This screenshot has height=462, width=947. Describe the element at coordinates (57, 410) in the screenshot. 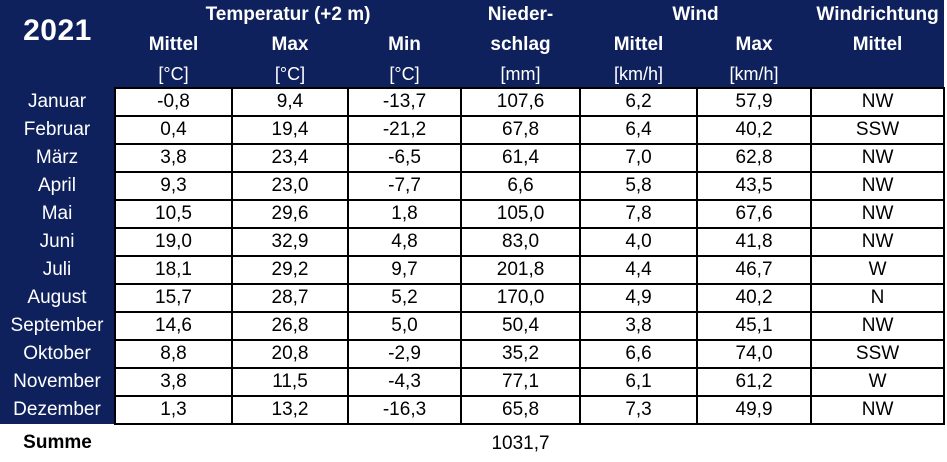

I see `month-label: Dezember` at that location.